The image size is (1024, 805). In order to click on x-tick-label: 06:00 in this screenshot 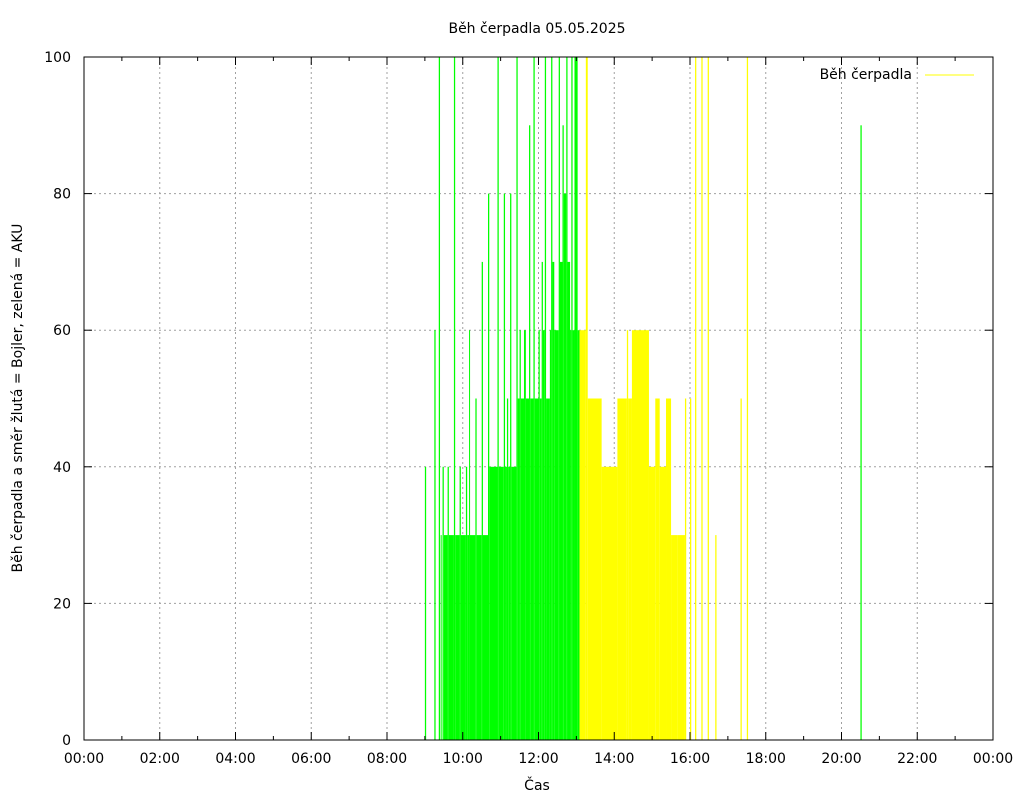, I will do `click(311, 759)`.